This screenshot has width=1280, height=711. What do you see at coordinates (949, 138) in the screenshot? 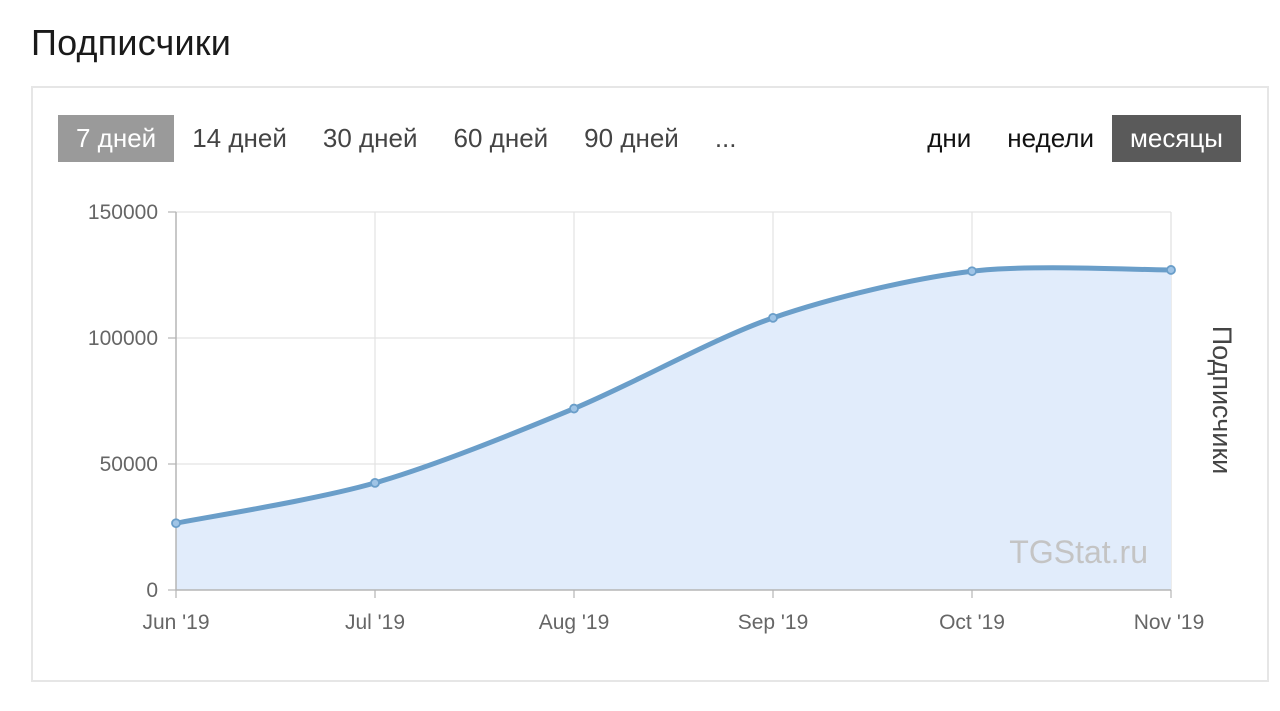
I see `tab-days: дни` at bounding box center [949, 138].